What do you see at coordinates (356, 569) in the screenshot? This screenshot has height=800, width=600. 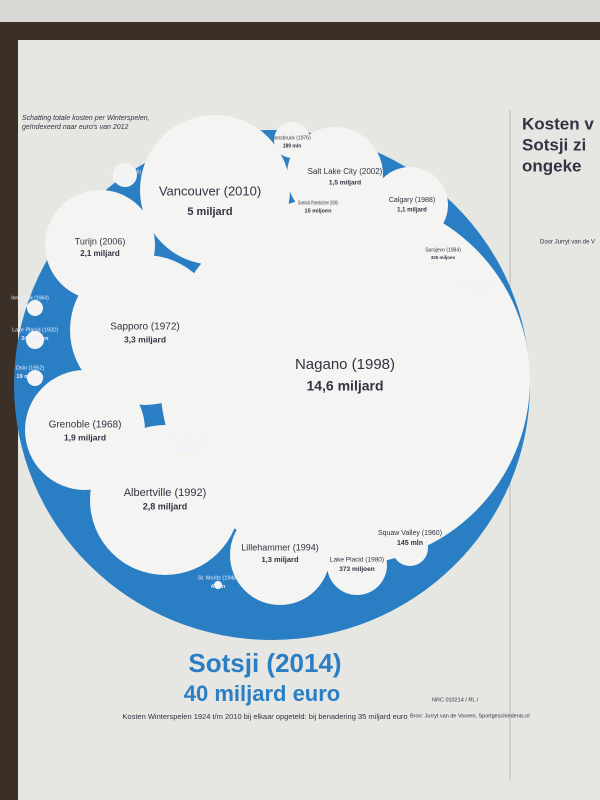 I see `bubble-cost: 373 miljoen` at bounding box center [356, 569].